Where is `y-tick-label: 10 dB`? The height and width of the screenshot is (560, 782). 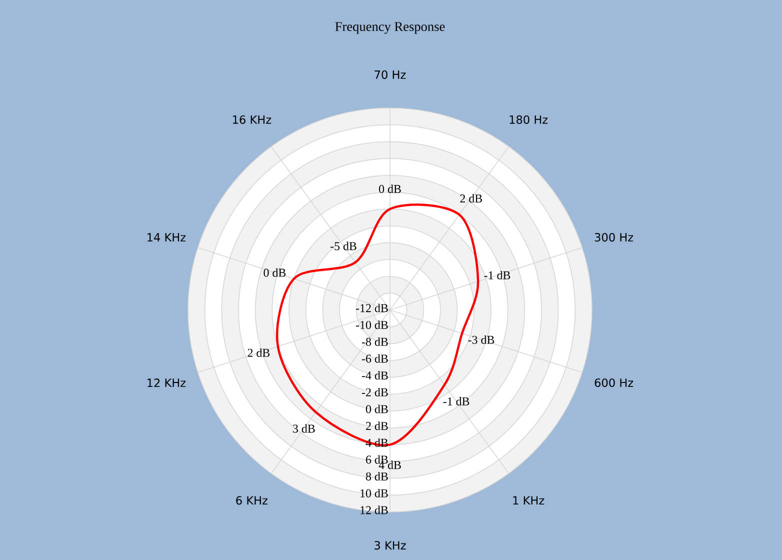 y-tick-label: 10 dB is located at coordinates (374, 493).